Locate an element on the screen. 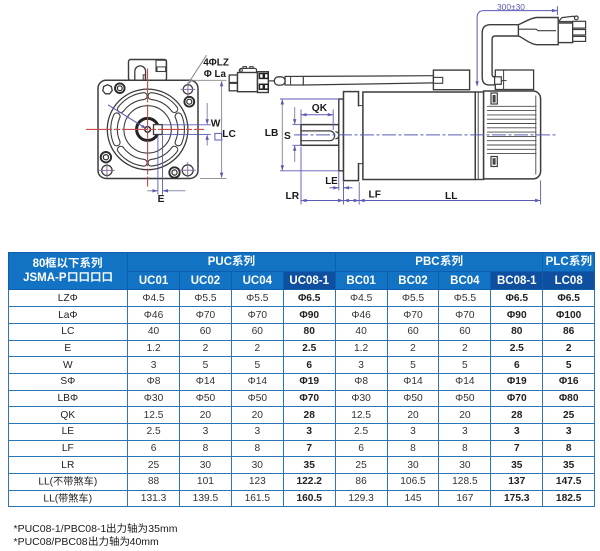  svg-text: W is located at coordinates (216, 123).